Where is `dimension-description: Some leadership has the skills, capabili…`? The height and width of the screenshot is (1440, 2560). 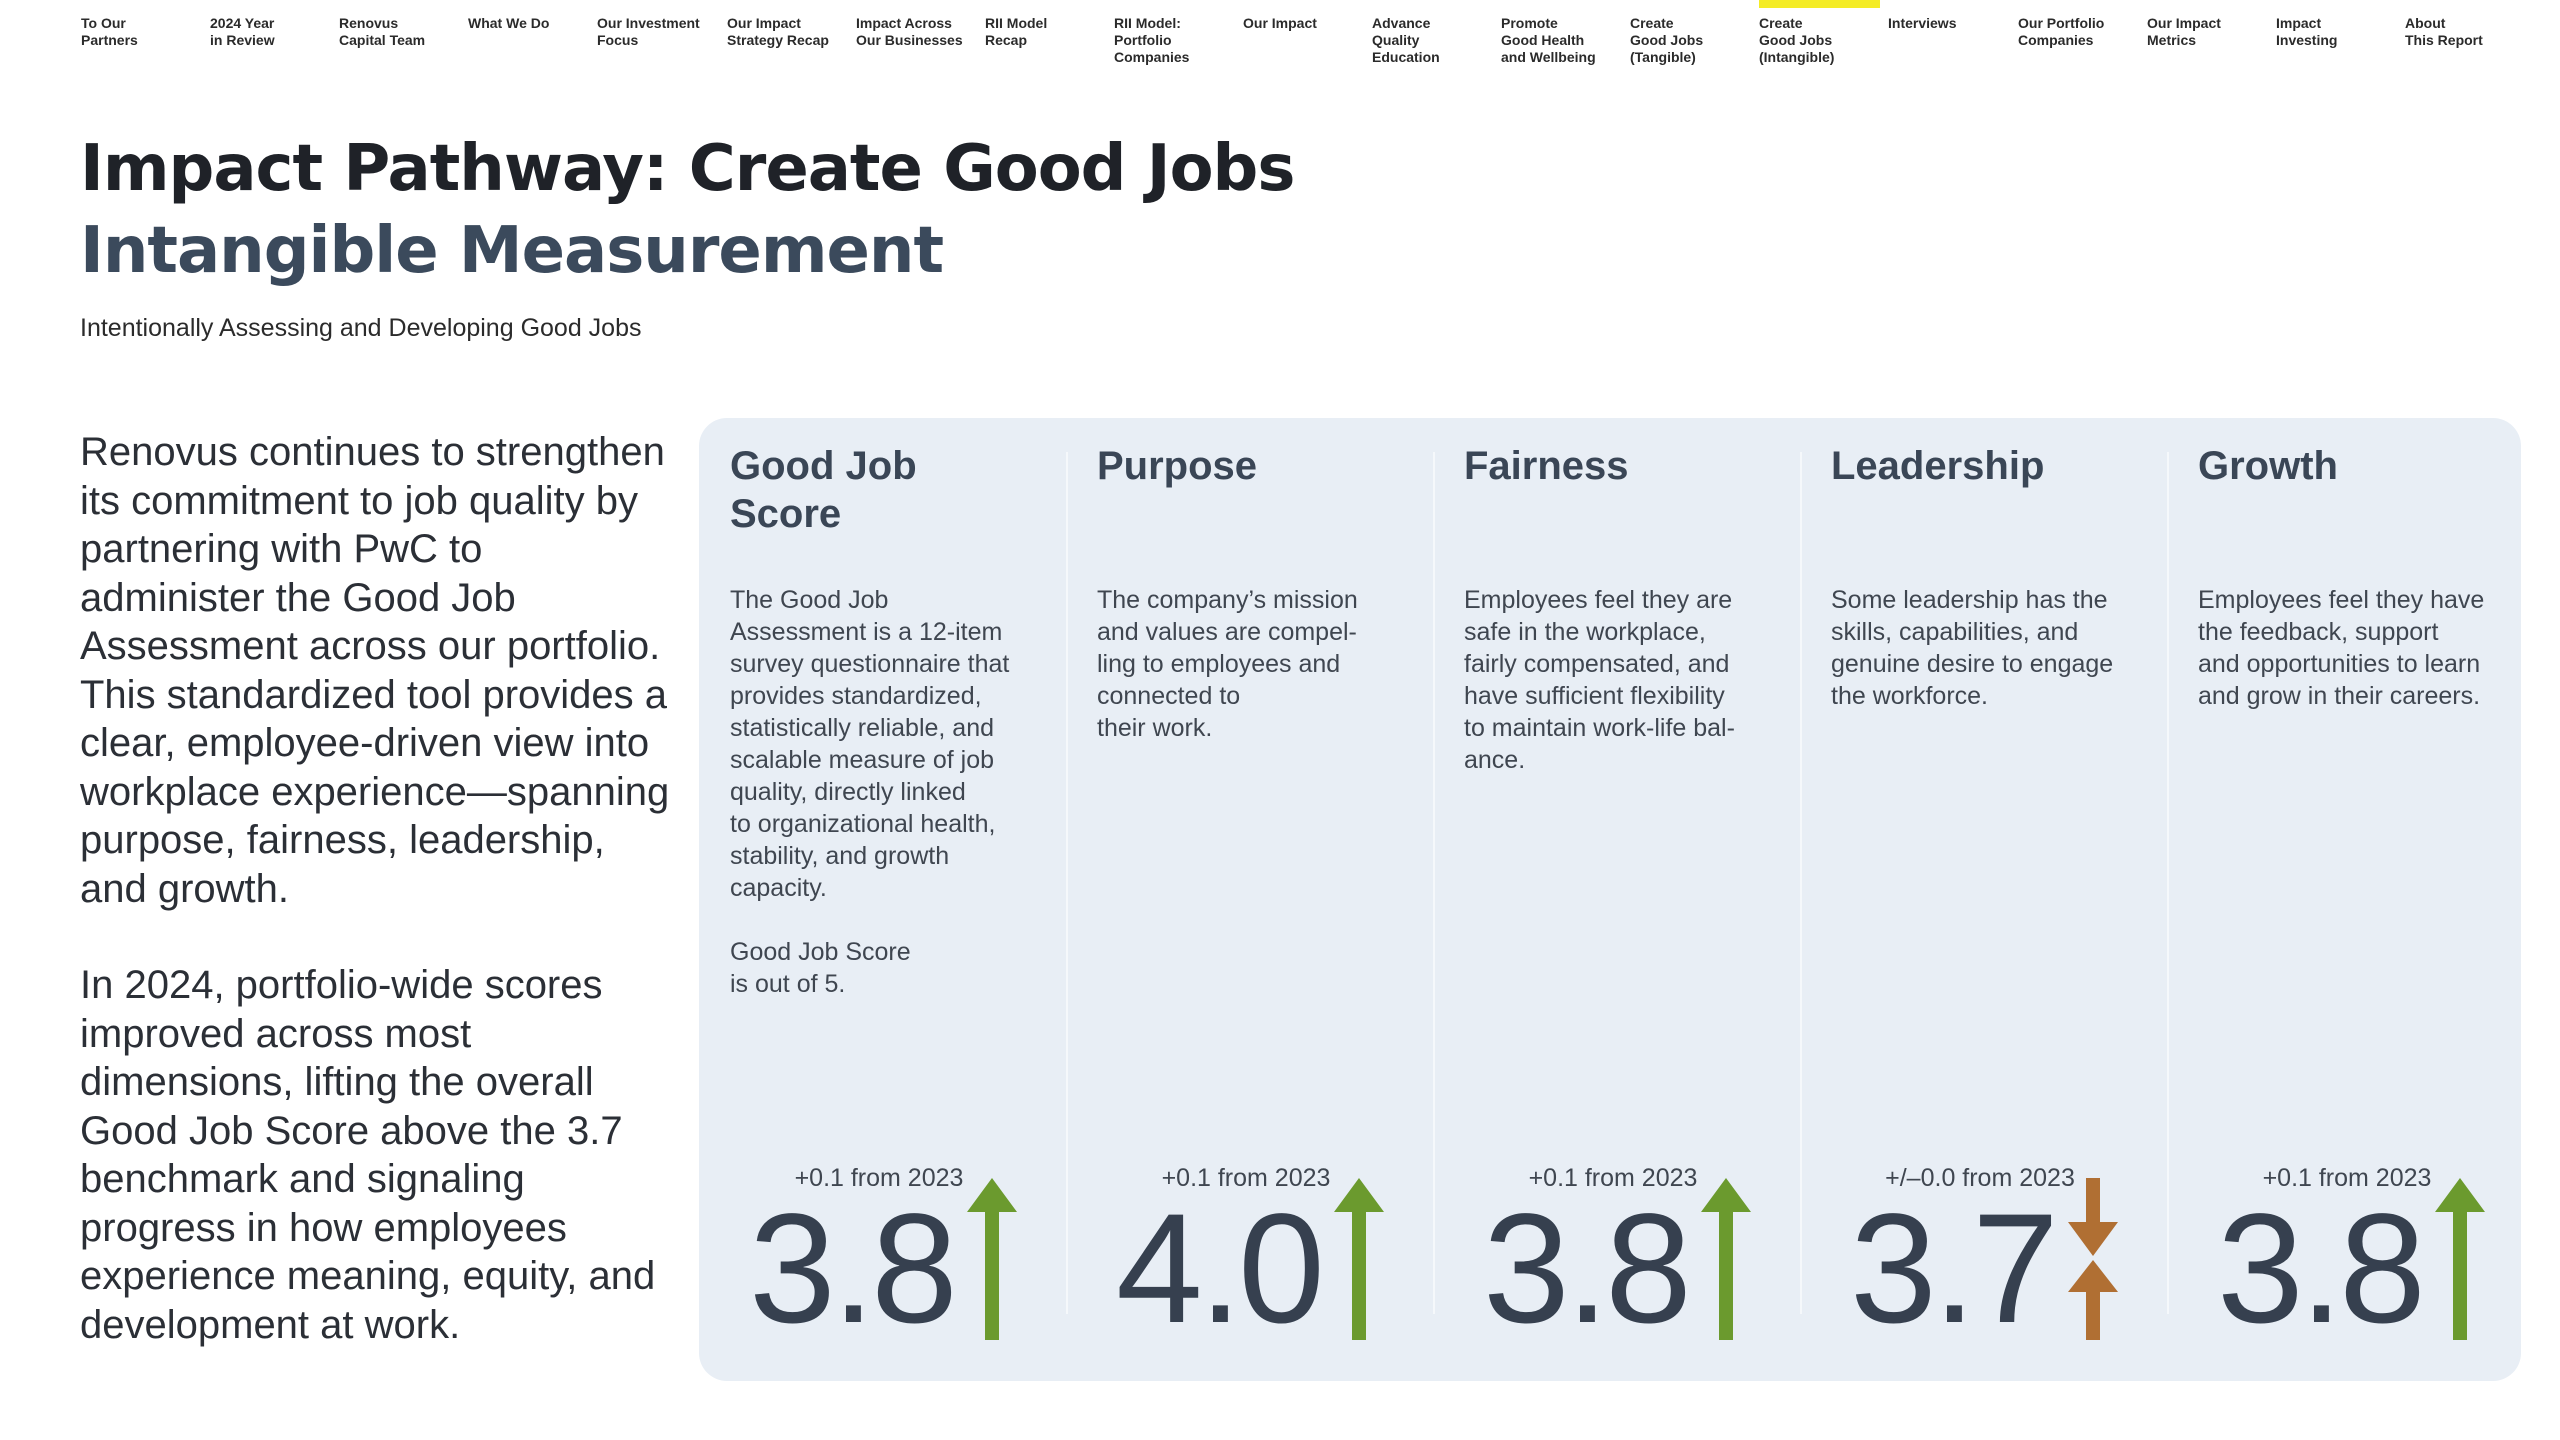
dimension-description: Some leadership has the skills, capabili… is located at coordinates (1972, 648).